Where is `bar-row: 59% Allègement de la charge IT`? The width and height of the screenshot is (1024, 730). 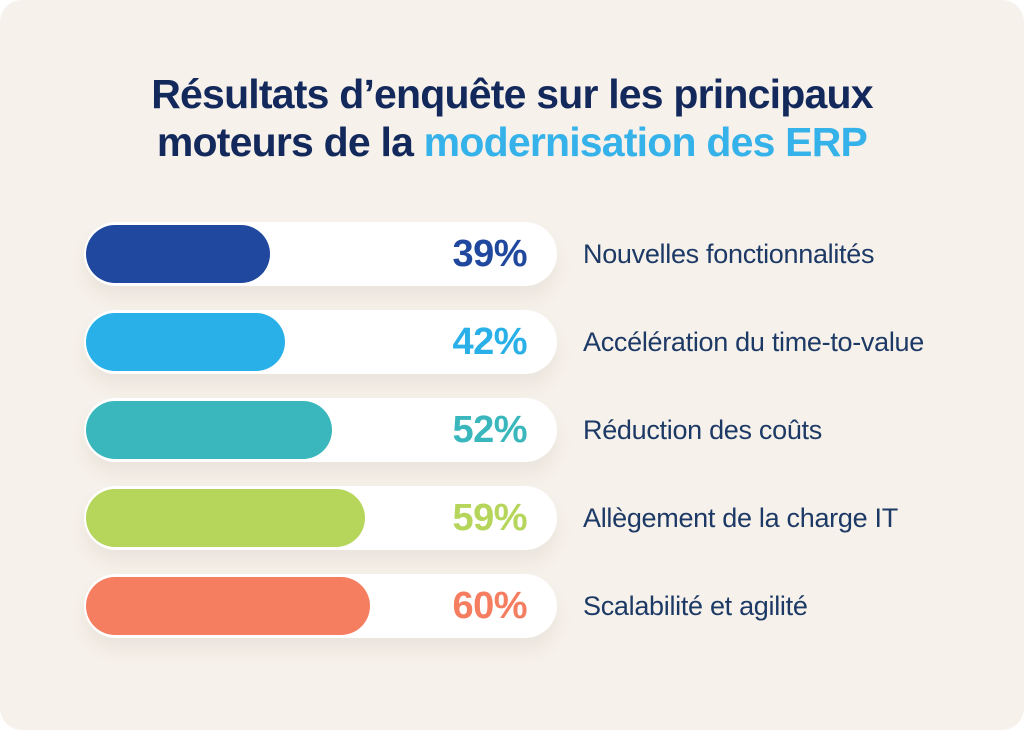 bar-row: 59% Allègement de la charge IT is located at coordinates (504, 518).